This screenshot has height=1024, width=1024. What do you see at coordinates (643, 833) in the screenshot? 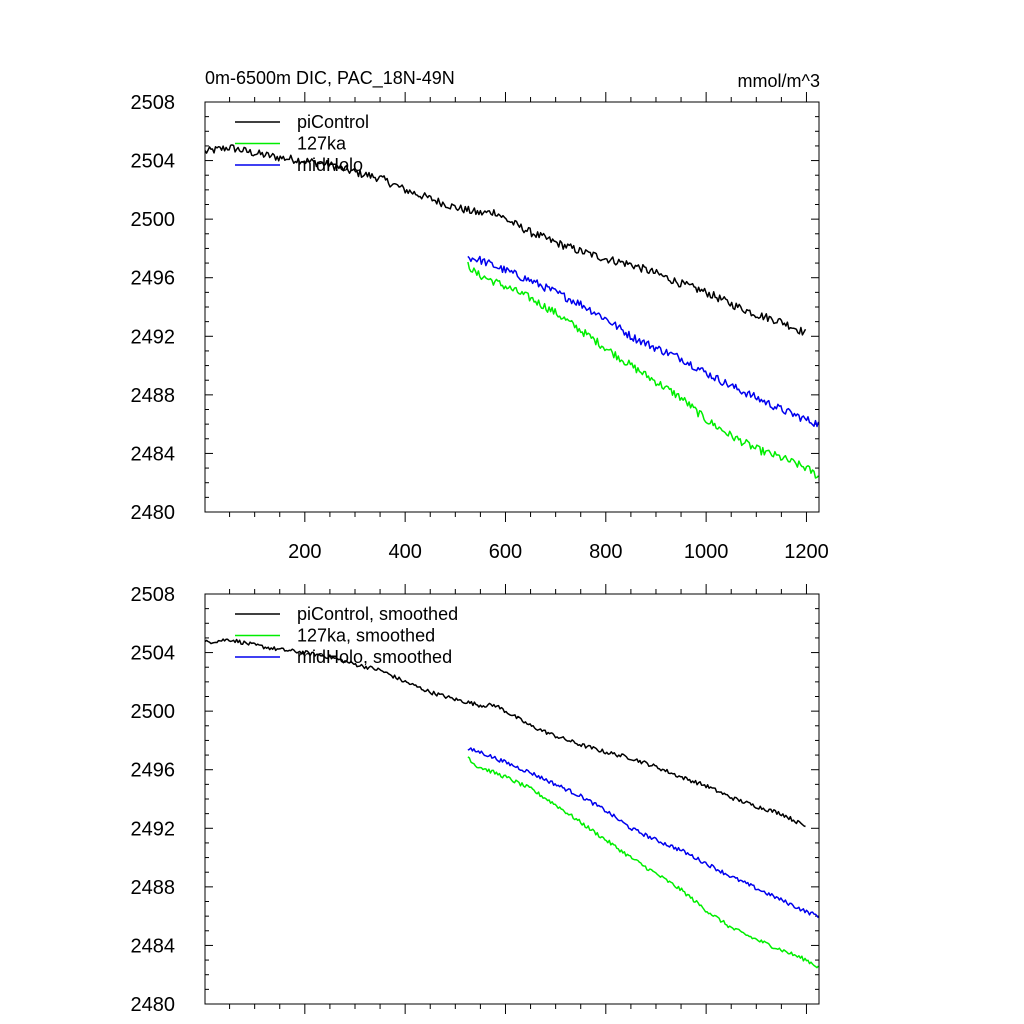
I see `series-line-midholo-smoothed` at bounding box center [643, 833].